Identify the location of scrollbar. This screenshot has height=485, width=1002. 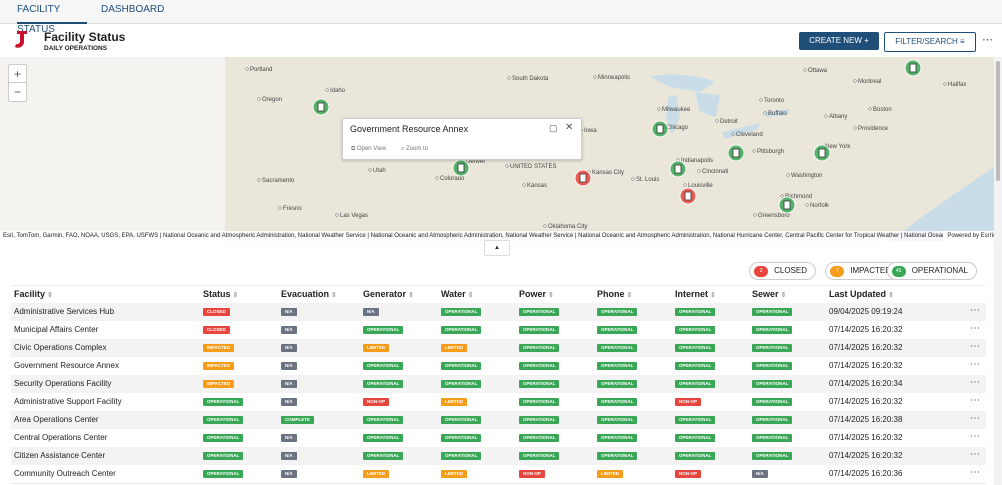
(998, 271).